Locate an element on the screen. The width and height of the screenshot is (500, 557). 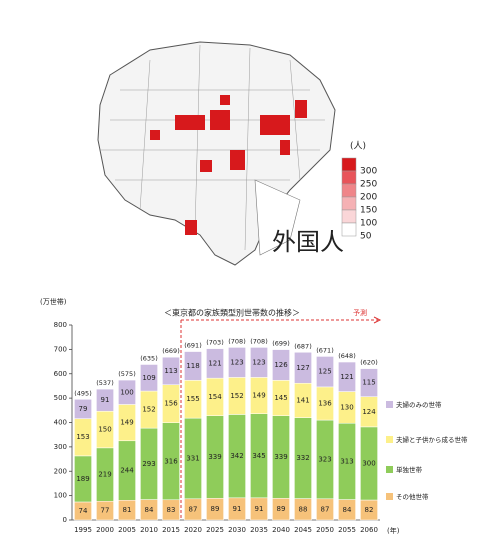
data-label: 293 is located at coordinates (148, 464).